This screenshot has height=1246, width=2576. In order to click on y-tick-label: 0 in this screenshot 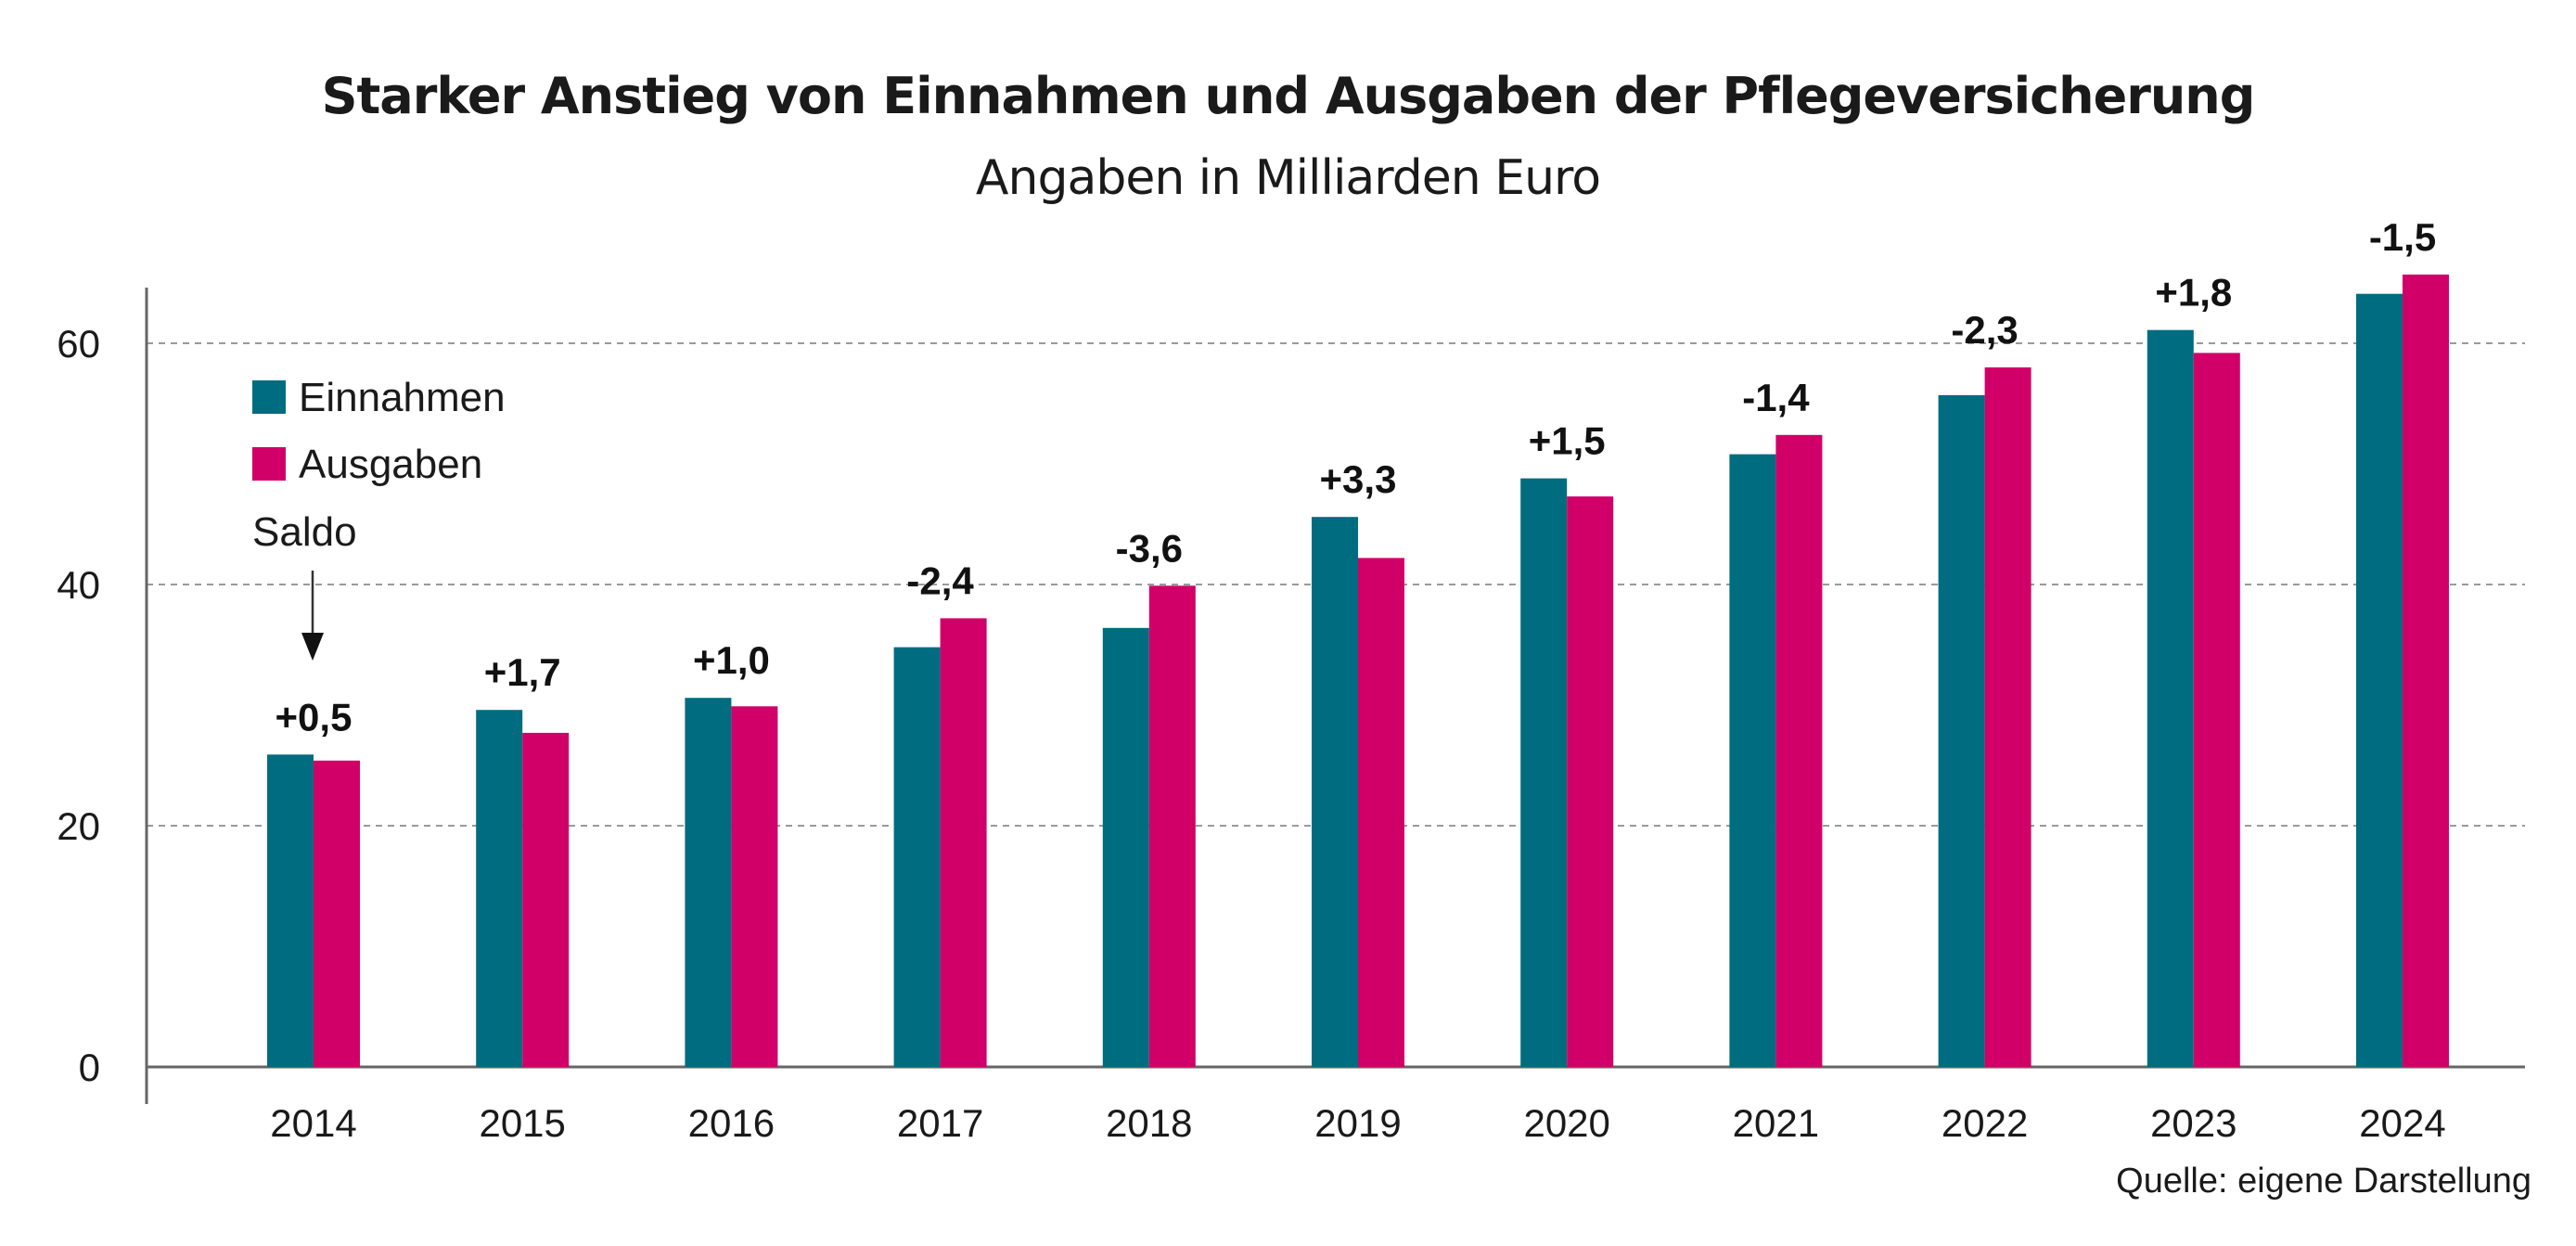, I will do `click(89, 1067)`.